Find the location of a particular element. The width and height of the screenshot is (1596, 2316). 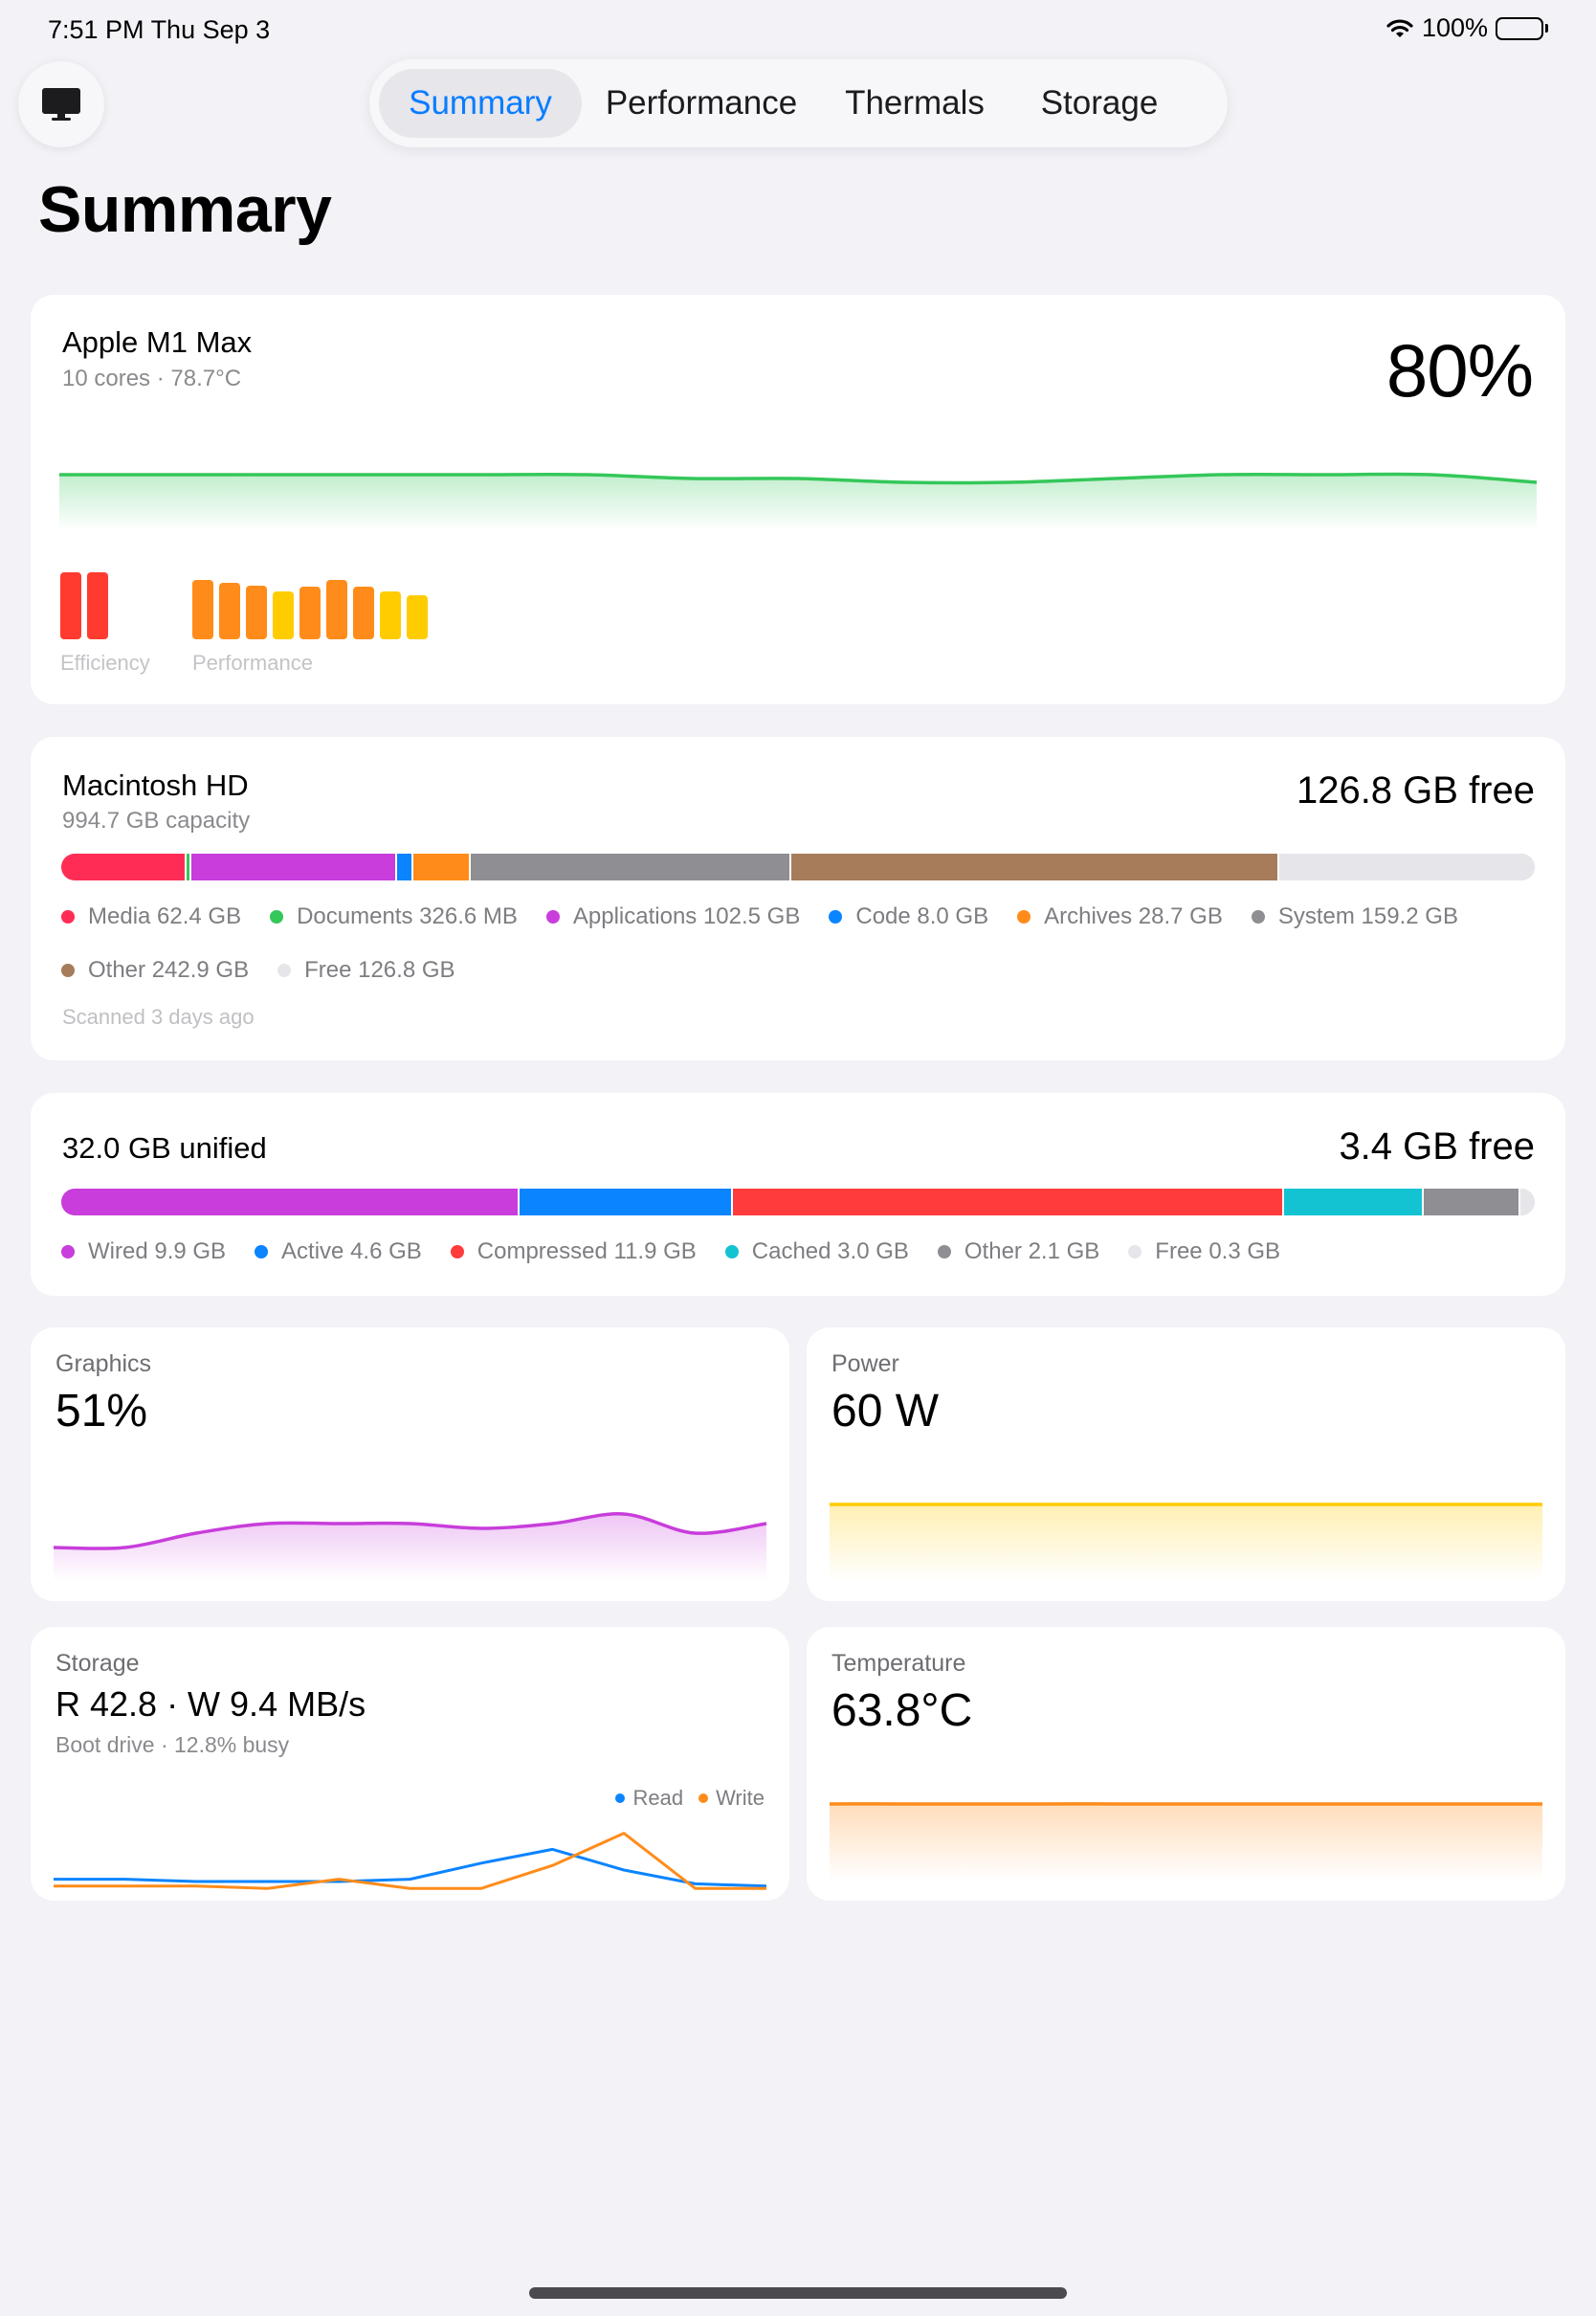

efficiency-cores: Efficiency is located at coordinates (105, 624).